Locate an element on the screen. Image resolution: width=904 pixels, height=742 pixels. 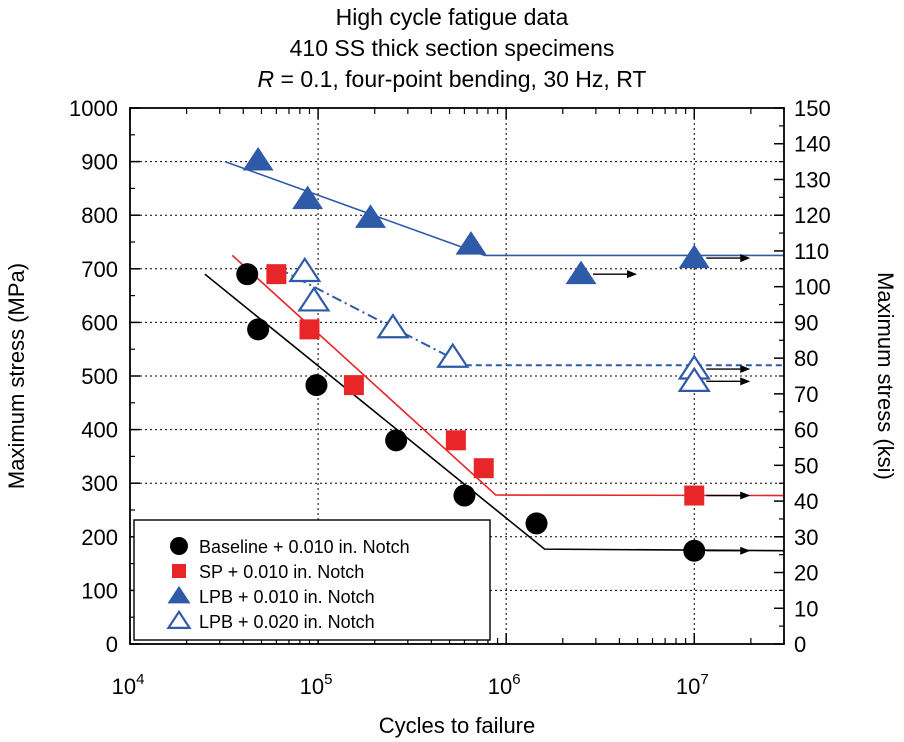
y-right-tick-label: 50 is located at coordinates (806, 465).